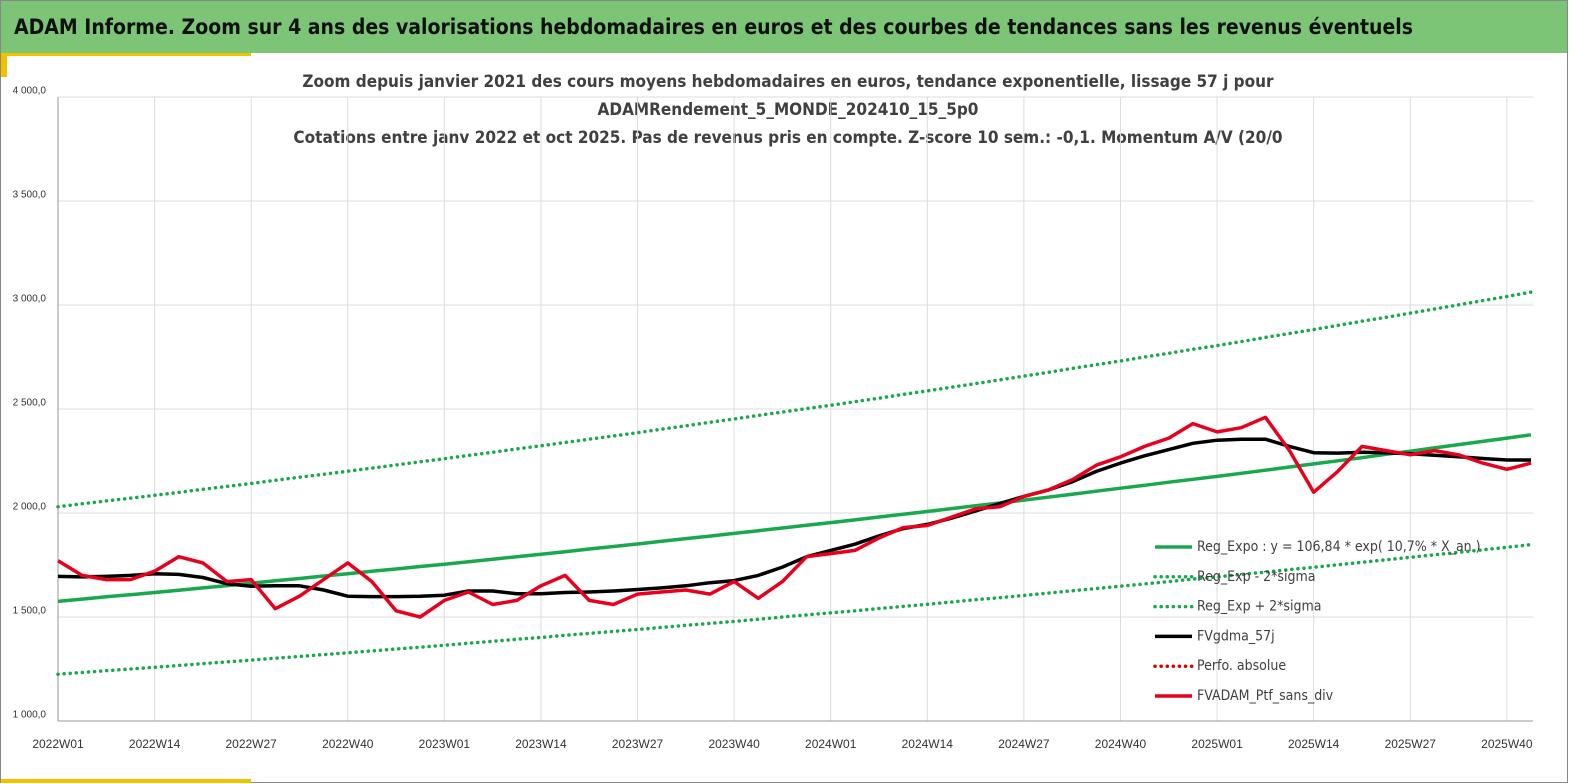 The width and height of the screenshot is (1569, 784). I want to click on title-bar, so click(784, 27).